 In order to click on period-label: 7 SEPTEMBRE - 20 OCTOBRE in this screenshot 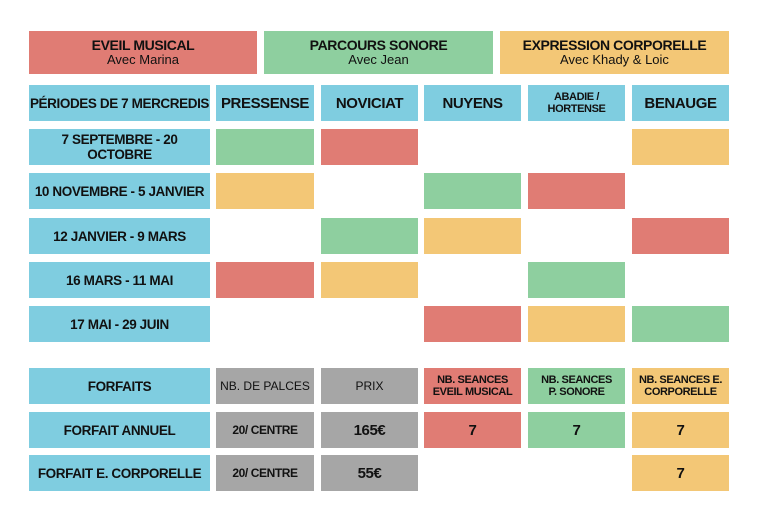, I will do `click(119, 147)`.